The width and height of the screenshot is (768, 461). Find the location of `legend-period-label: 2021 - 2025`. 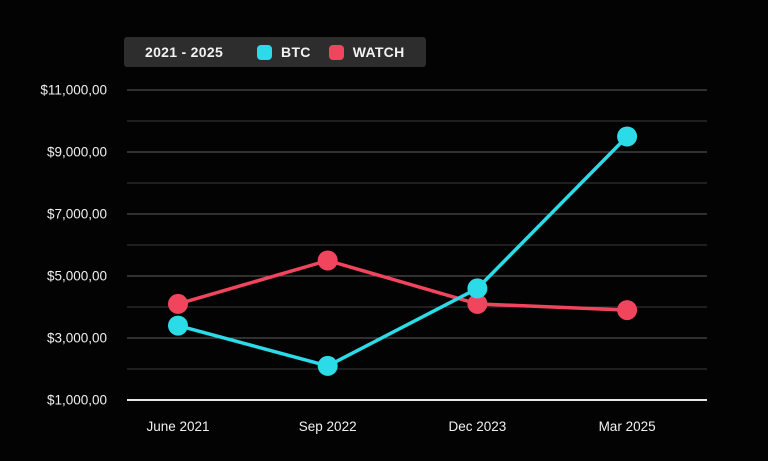

legend-period-label: 2021 - 2025 is located at coordinates (184, 52).